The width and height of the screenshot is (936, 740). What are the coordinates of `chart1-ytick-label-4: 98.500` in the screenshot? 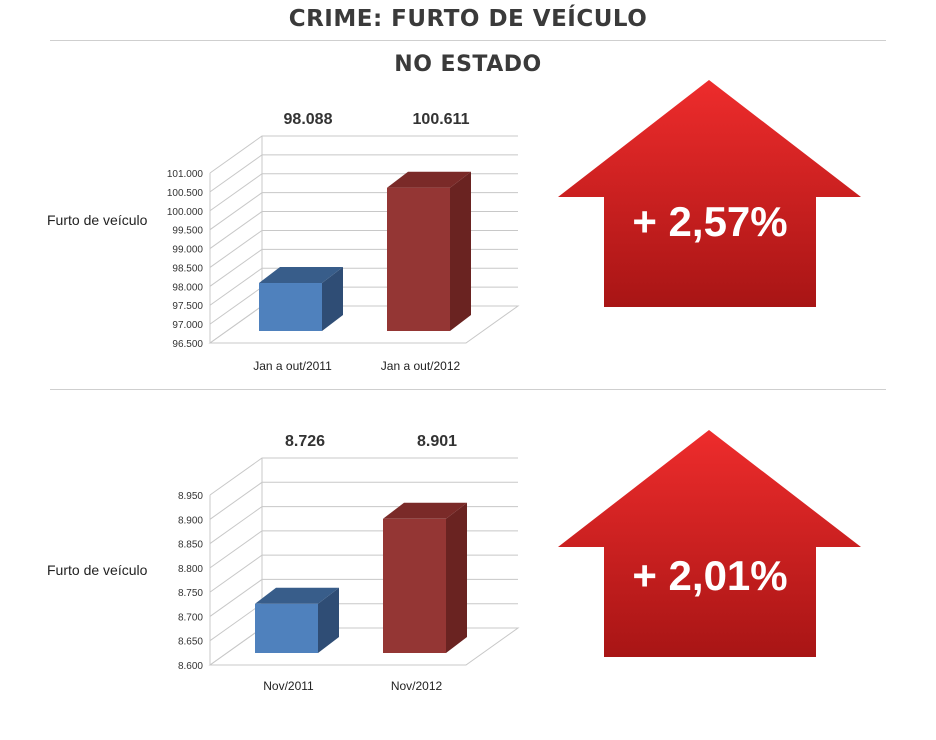 It's located at (187, 268).